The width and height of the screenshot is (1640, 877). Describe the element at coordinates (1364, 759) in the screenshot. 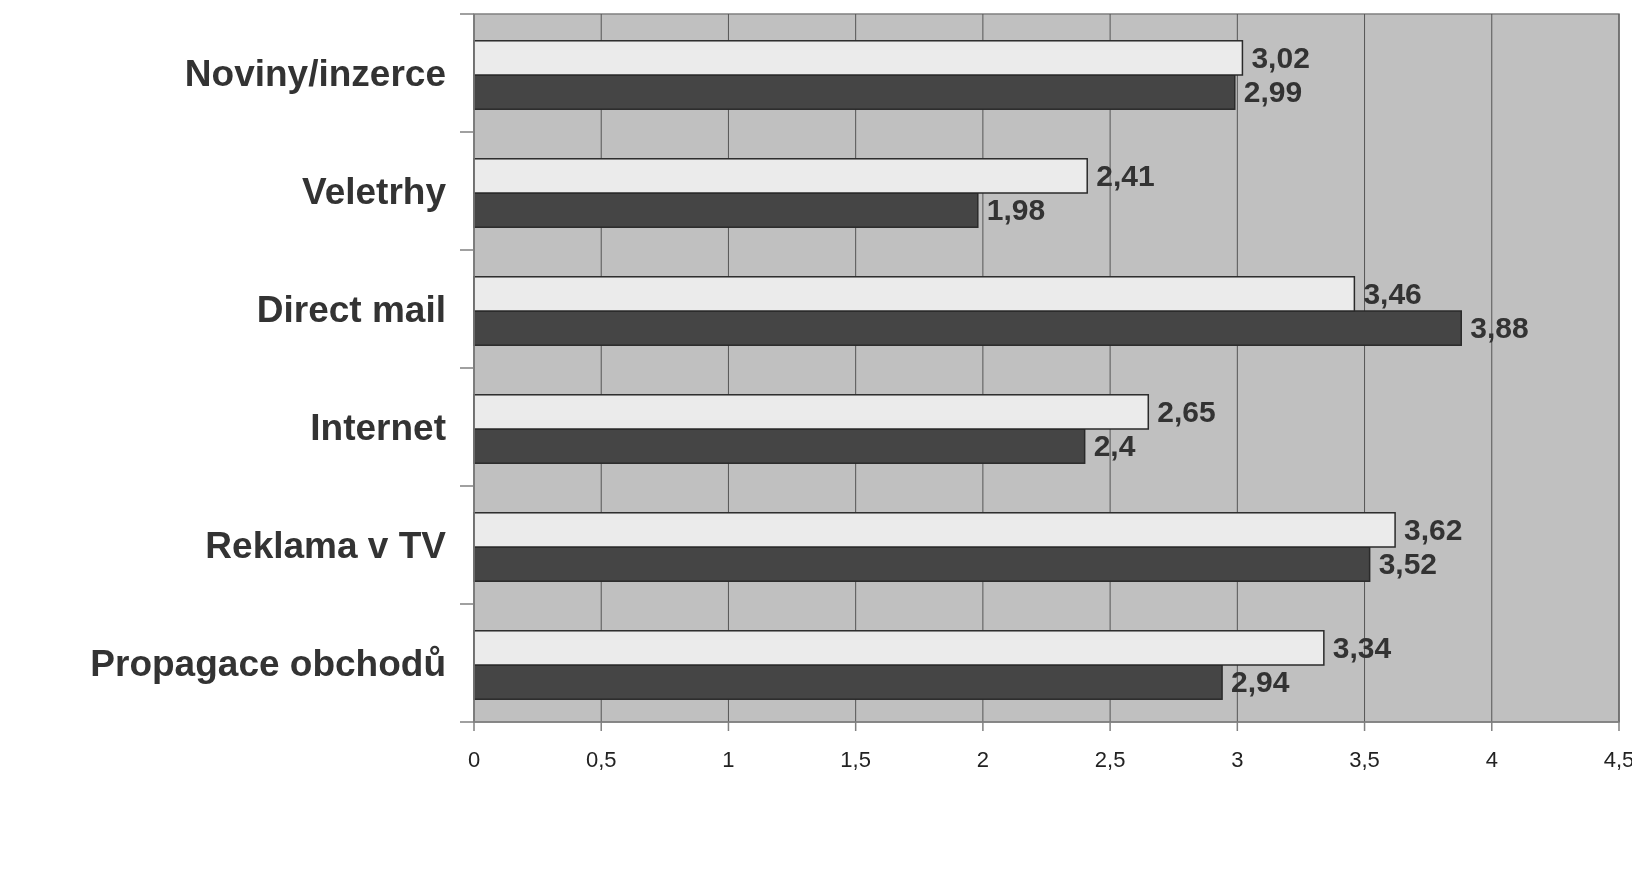

I see `x-tick-label: 3,5` at that location.